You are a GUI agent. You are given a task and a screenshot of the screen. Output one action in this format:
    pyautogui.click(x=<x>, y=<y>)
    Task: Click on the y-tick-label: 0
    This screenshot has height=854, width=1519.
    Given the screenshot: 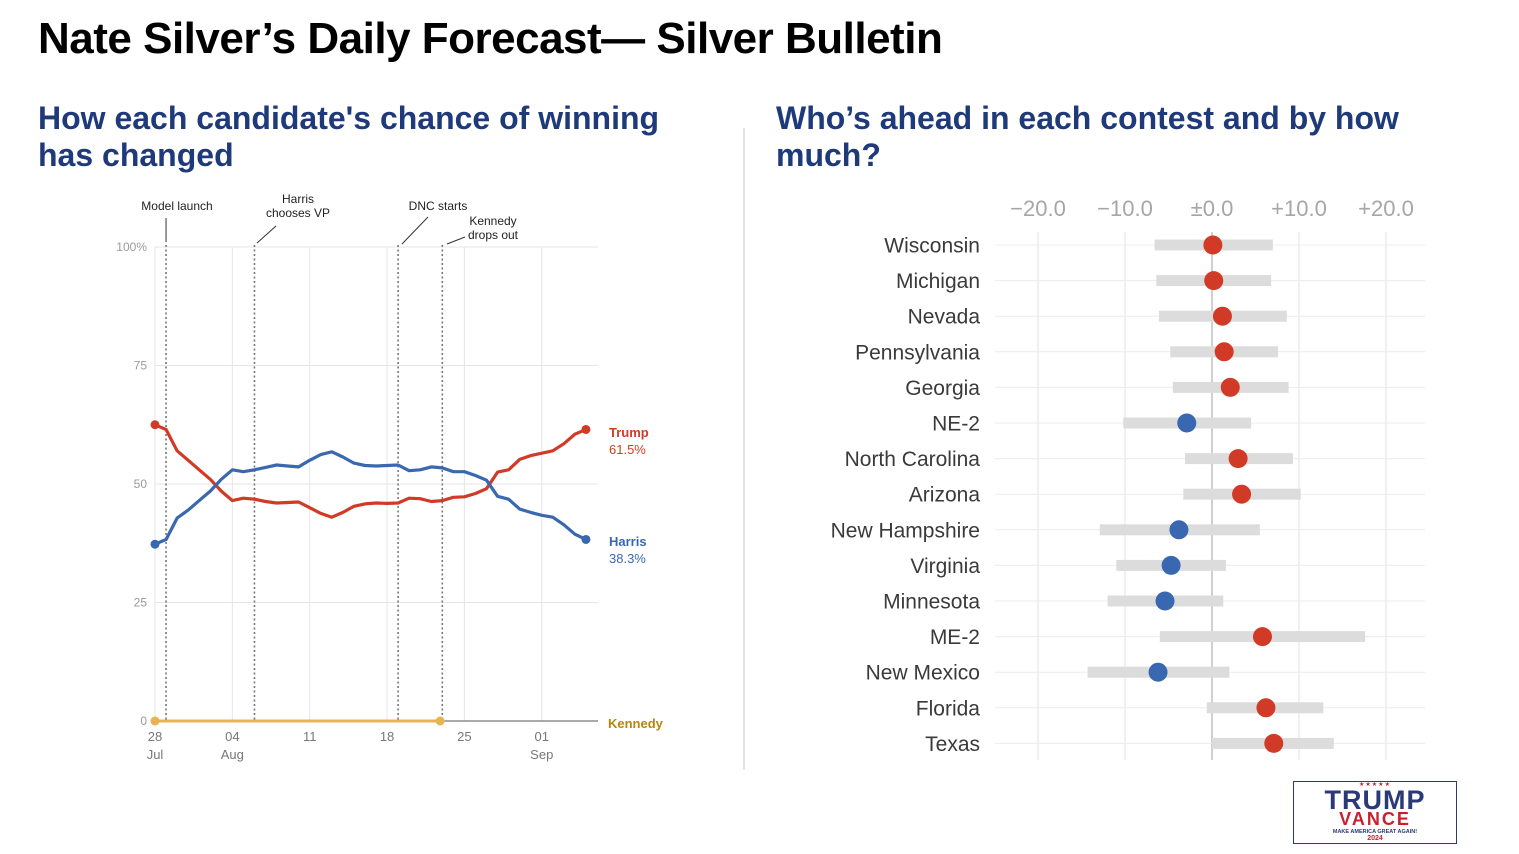 What is the action you would take?
    pyautogui.click(x=143, y=721)
    